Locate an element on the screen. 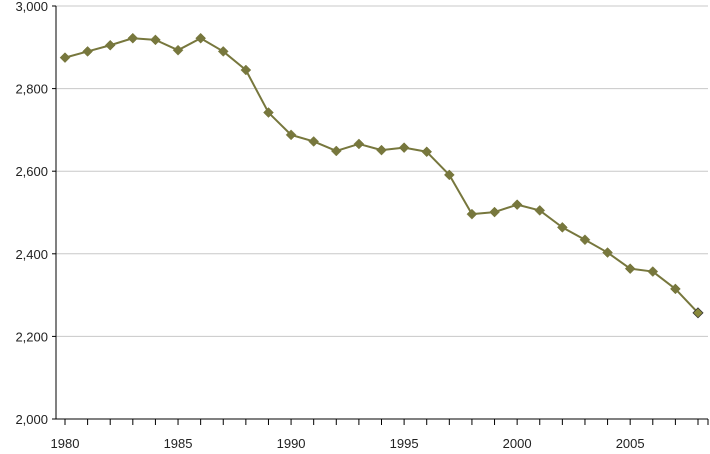 This screenshot has height=454, width=710. y-axis-tick-labels: 2,000 2,200 2,400 2,600 2,800 3,000 is located at coordinates (31, 213).